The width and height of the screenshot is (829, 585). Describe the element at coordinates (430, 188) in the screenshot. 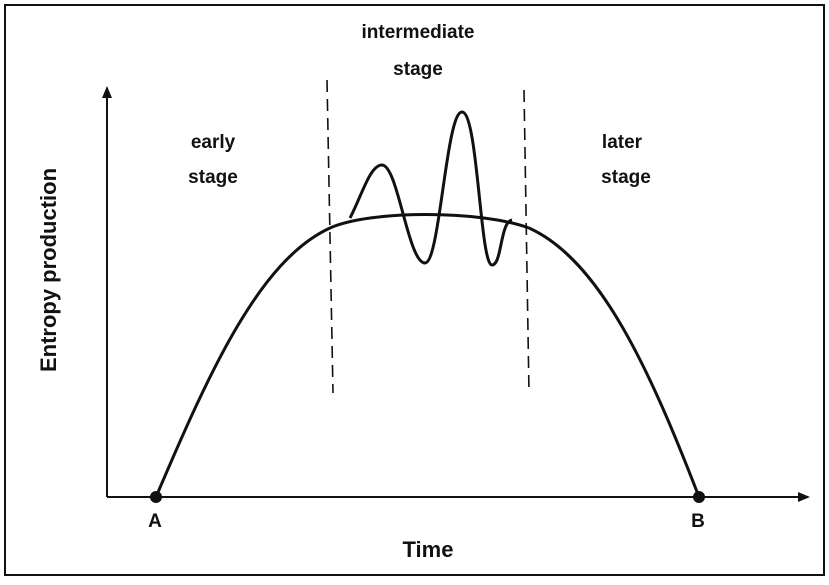

I see `fluctuation-curve` at that location.